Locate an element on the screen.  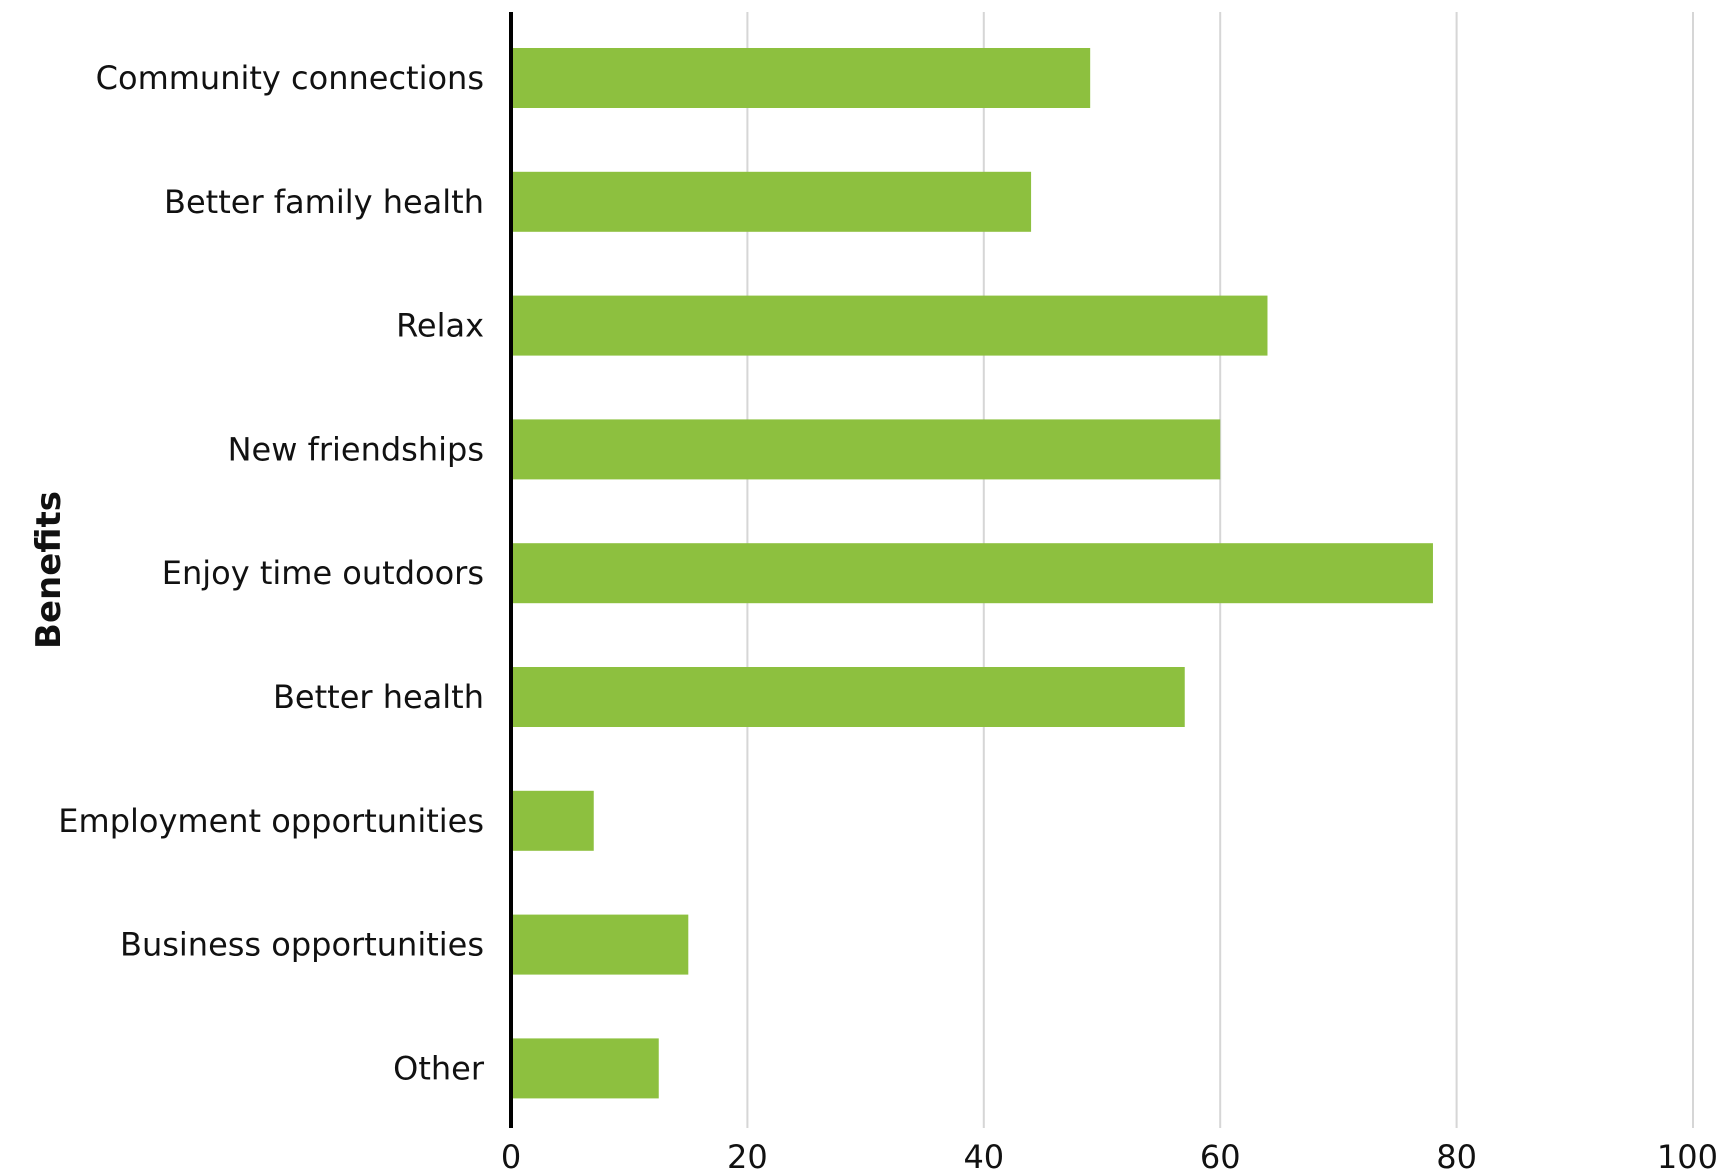
category-label: Other is located at coordinates (439, 1068).